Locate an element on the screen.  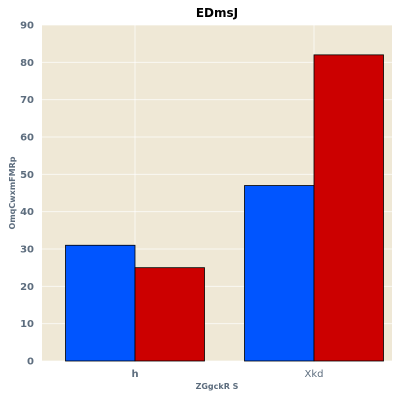
y-tick-label: 30 is located at coordinates (27, 250).